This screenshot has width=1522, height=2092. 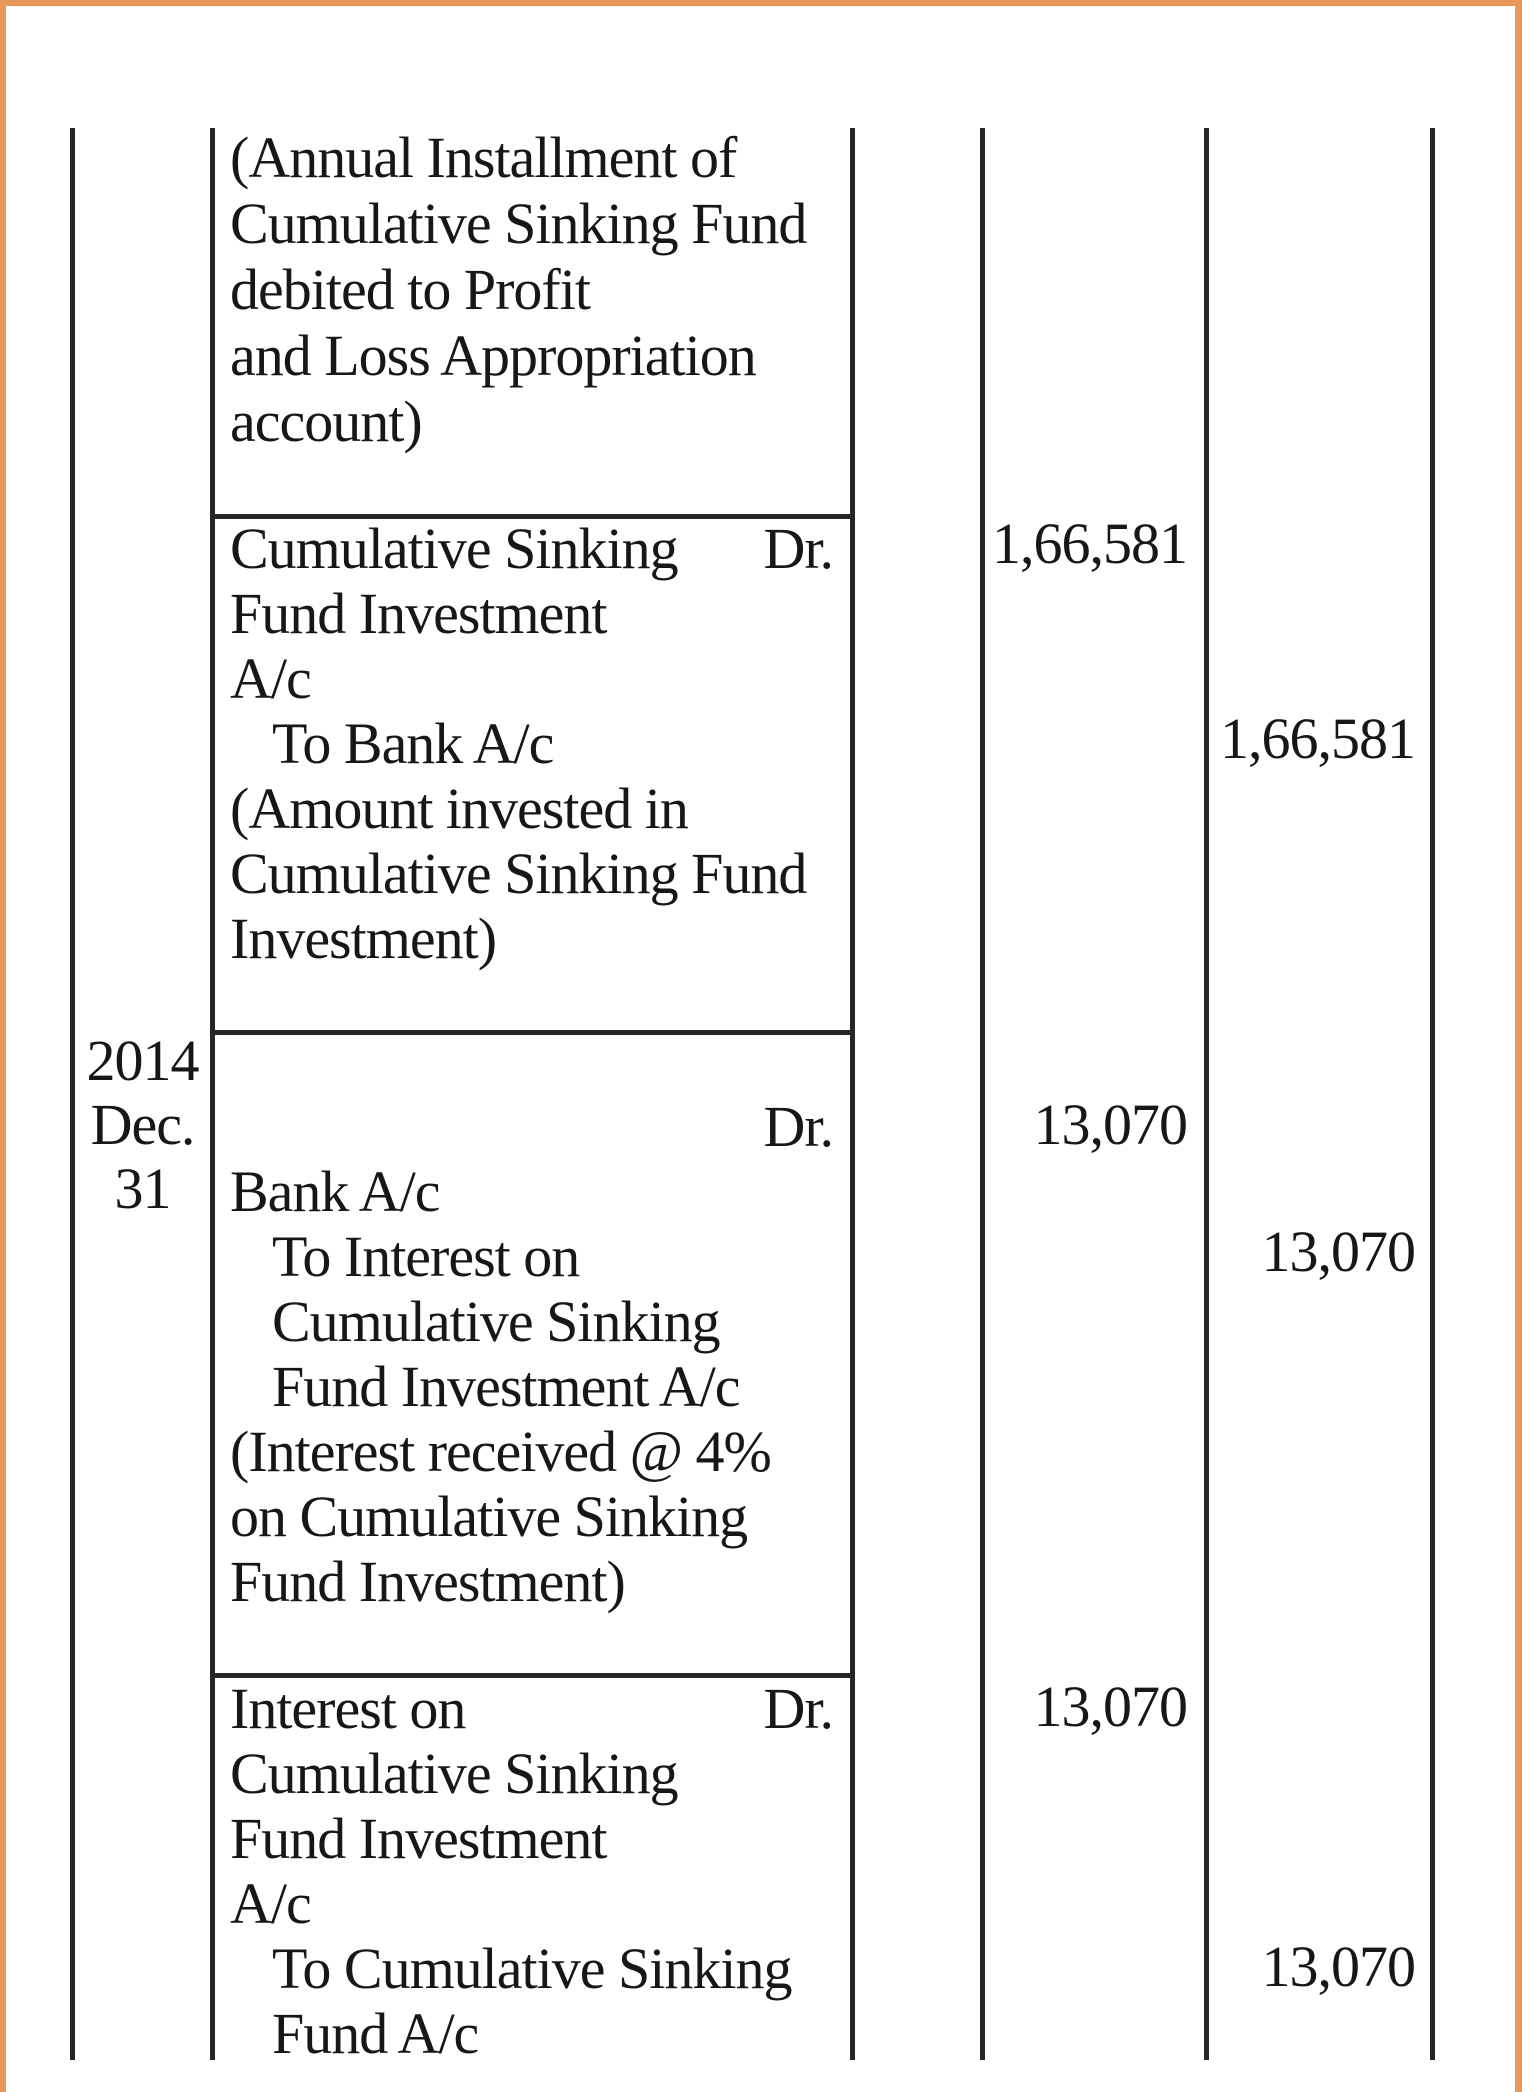 I want to click on date-particulars-divider, so click(x=212, y=1094).